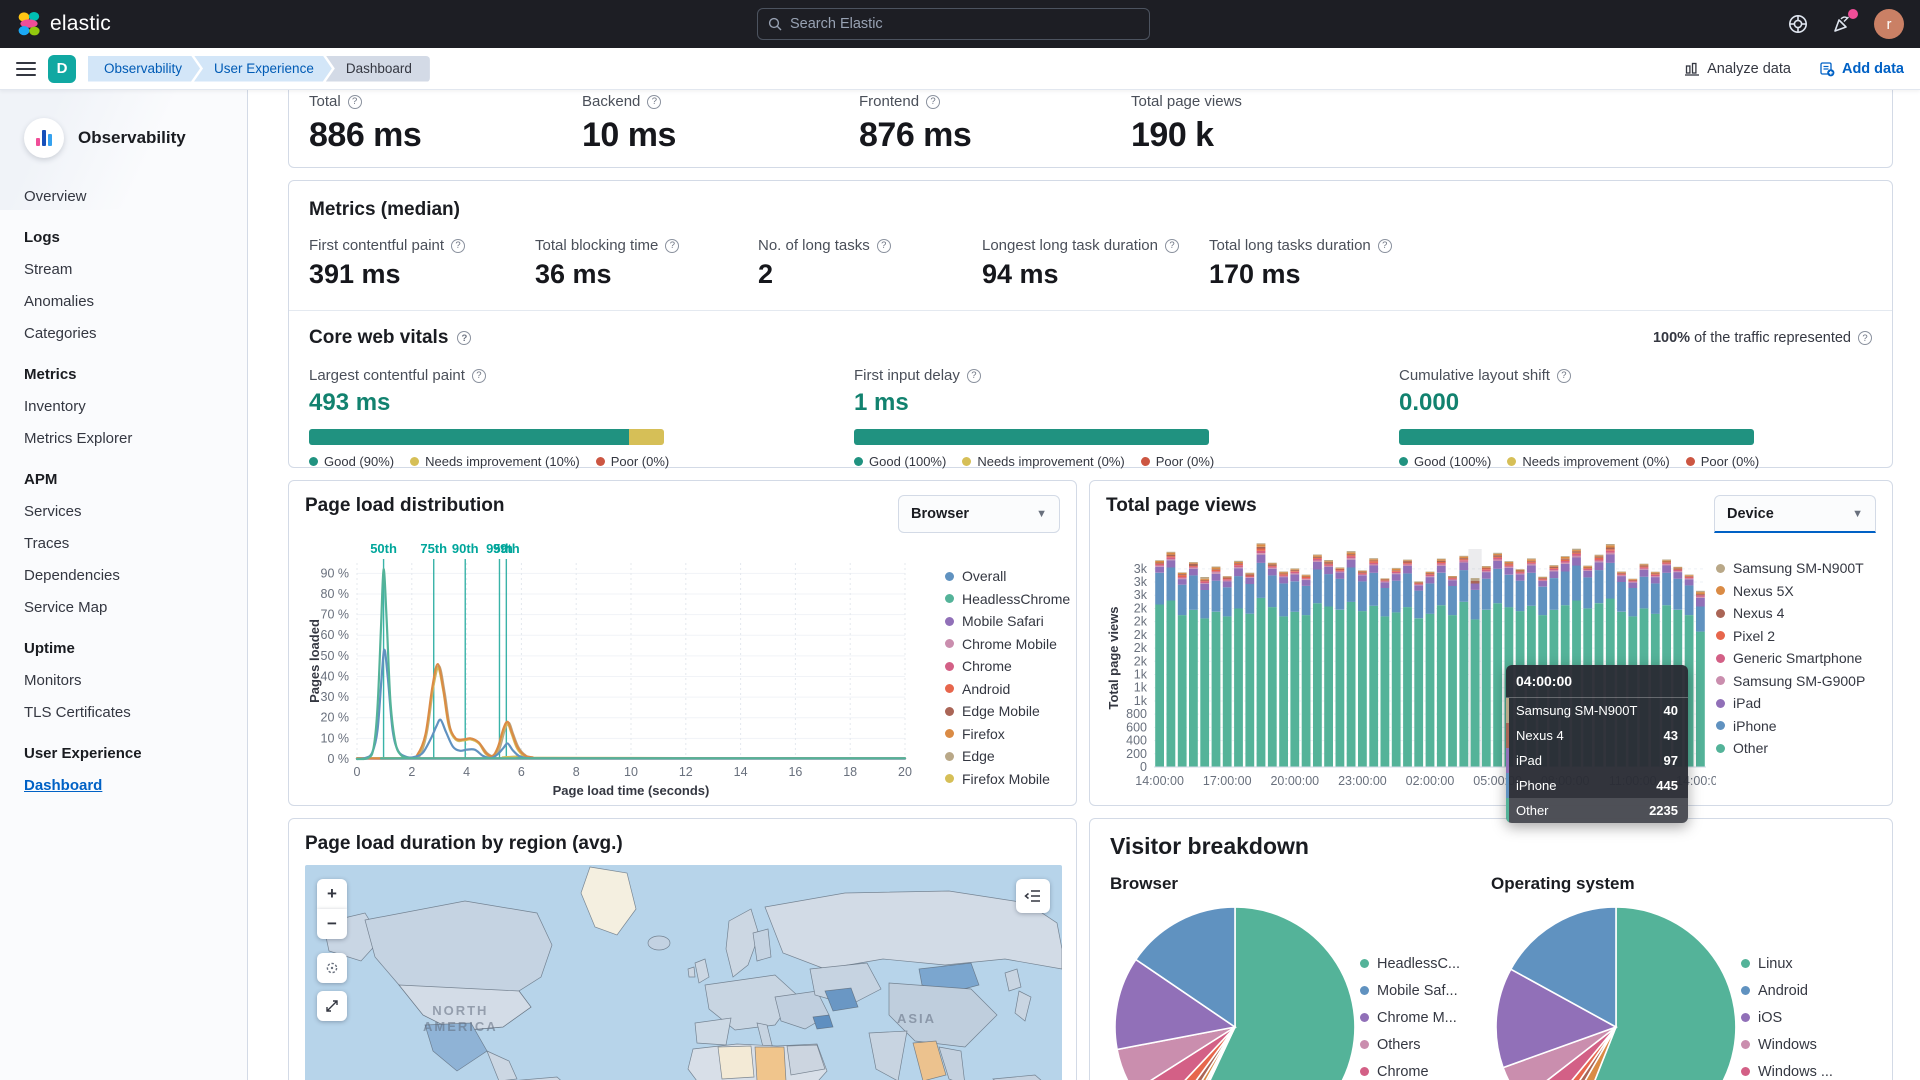  Describe the element at coordinates (1136, 727) in the screenshot. I see `svg-text: 600` at that location.